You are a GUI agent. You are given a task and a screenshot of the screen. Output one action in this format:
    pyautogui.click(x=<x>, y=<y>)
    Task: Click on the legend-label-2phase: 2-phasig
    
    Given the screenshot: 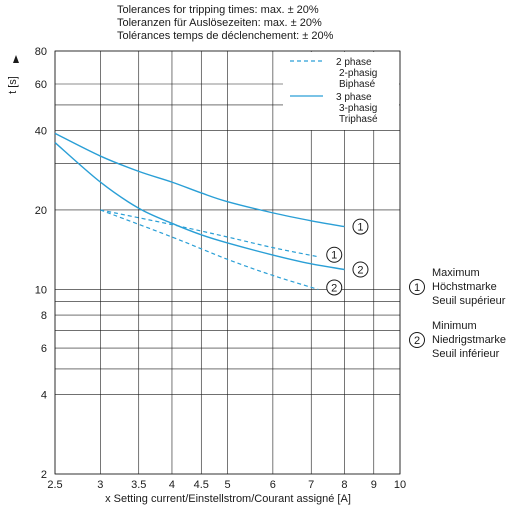 What is the action you would take?
    pyautogui.click(x=358, y=73)
    